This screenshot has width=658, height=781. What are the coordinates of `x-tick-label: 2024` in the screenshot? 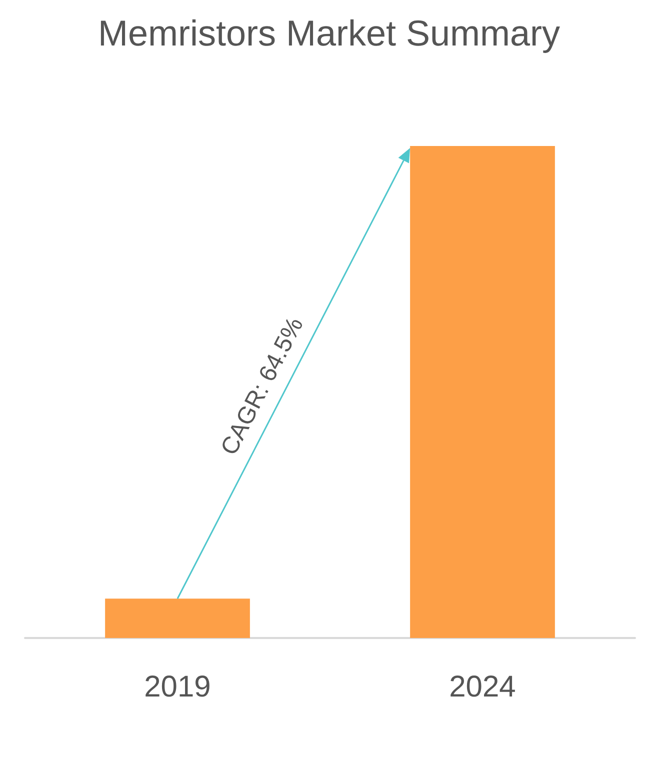 It's located at (482, 687).